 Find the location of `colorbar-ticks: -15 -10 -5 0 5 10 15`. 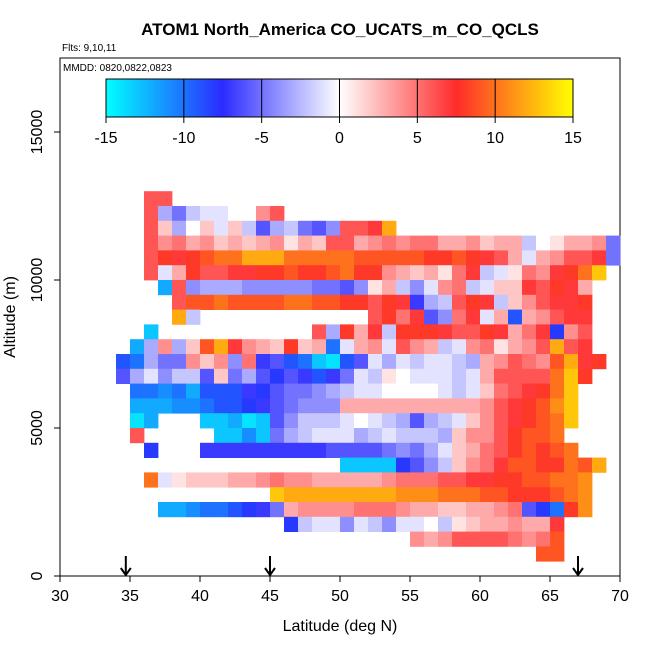

colorbar-ticks: -15 -10 -5 0 5 10 15 is located at coordinates (338, 113).